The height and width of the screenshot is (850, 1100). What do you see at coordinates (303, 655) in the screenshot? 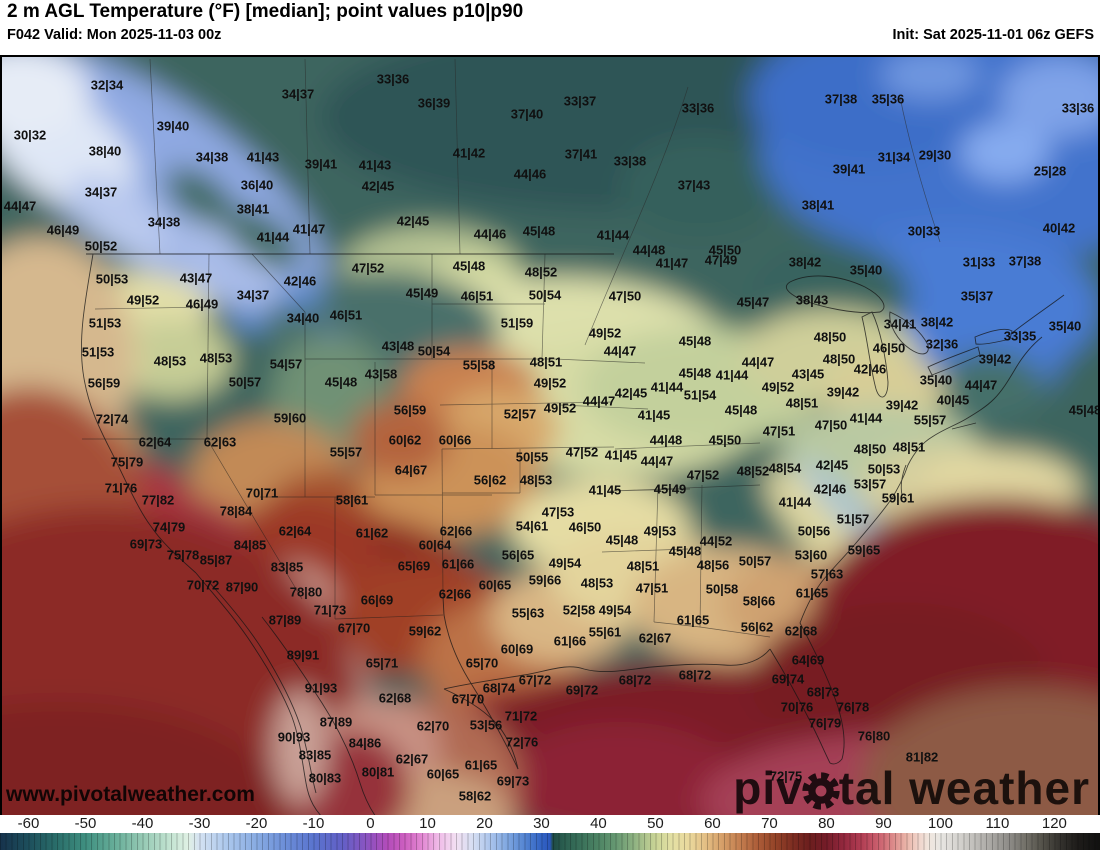
I see `point-value: 89|91` at bounding box center [303, 655].